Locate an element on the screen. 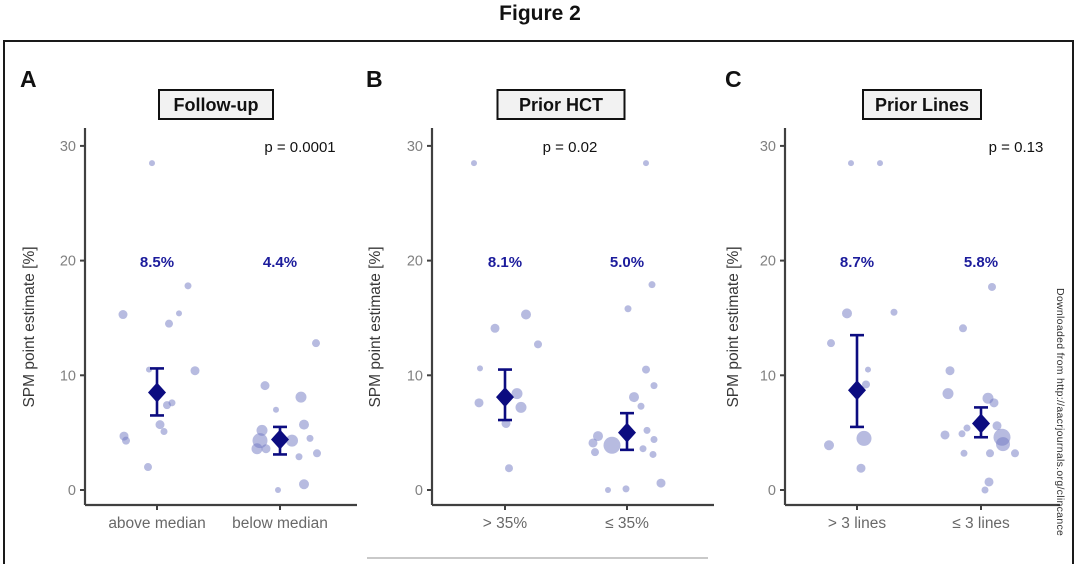  mean-percent-label: 5.8% is located at coordinates (981, 262).